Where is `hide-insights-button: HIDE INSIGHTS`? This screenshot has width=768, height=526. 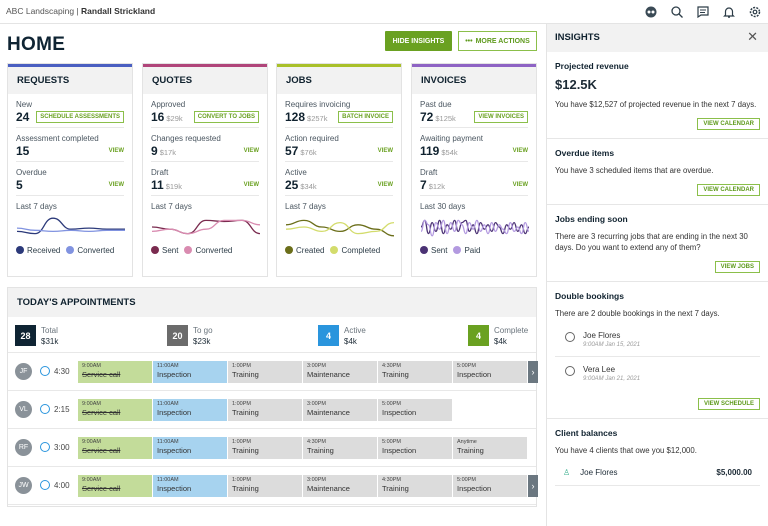 hide-insights-button: HIDE INSIGHTS is located at coordinates (418, 41).